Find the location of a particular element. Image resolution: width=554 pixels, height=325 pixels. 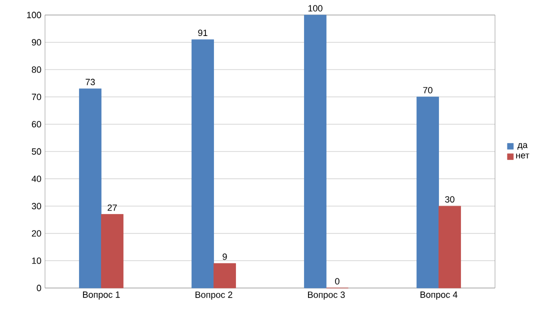

x-tick-label: Вопрос 2 is located at coordinates (214, 296).